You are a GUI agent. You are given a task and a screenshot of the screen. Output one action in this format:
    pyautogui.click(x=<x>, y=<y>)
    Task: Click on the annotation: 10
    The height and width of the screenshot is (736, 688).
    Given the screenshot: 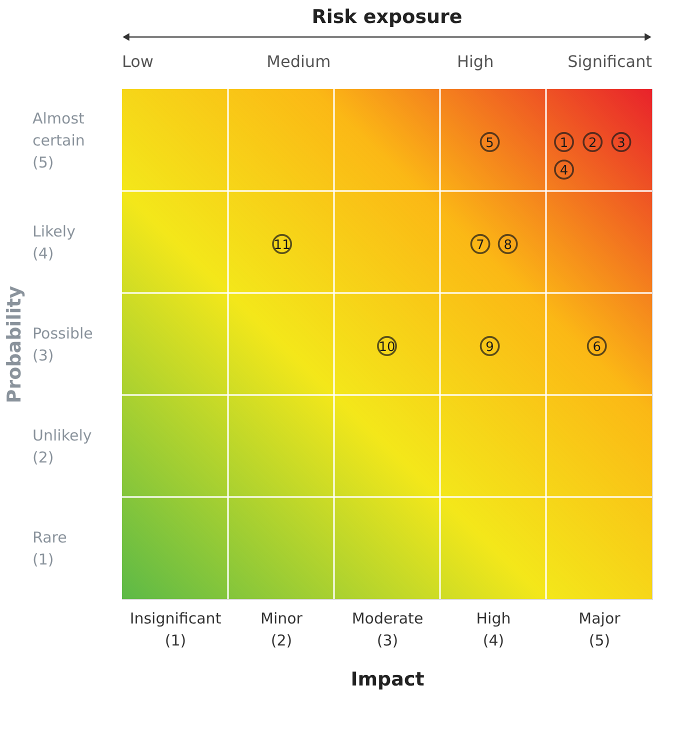 What is the action you would take?
    pyautogui.click(x=387, y=348)
    